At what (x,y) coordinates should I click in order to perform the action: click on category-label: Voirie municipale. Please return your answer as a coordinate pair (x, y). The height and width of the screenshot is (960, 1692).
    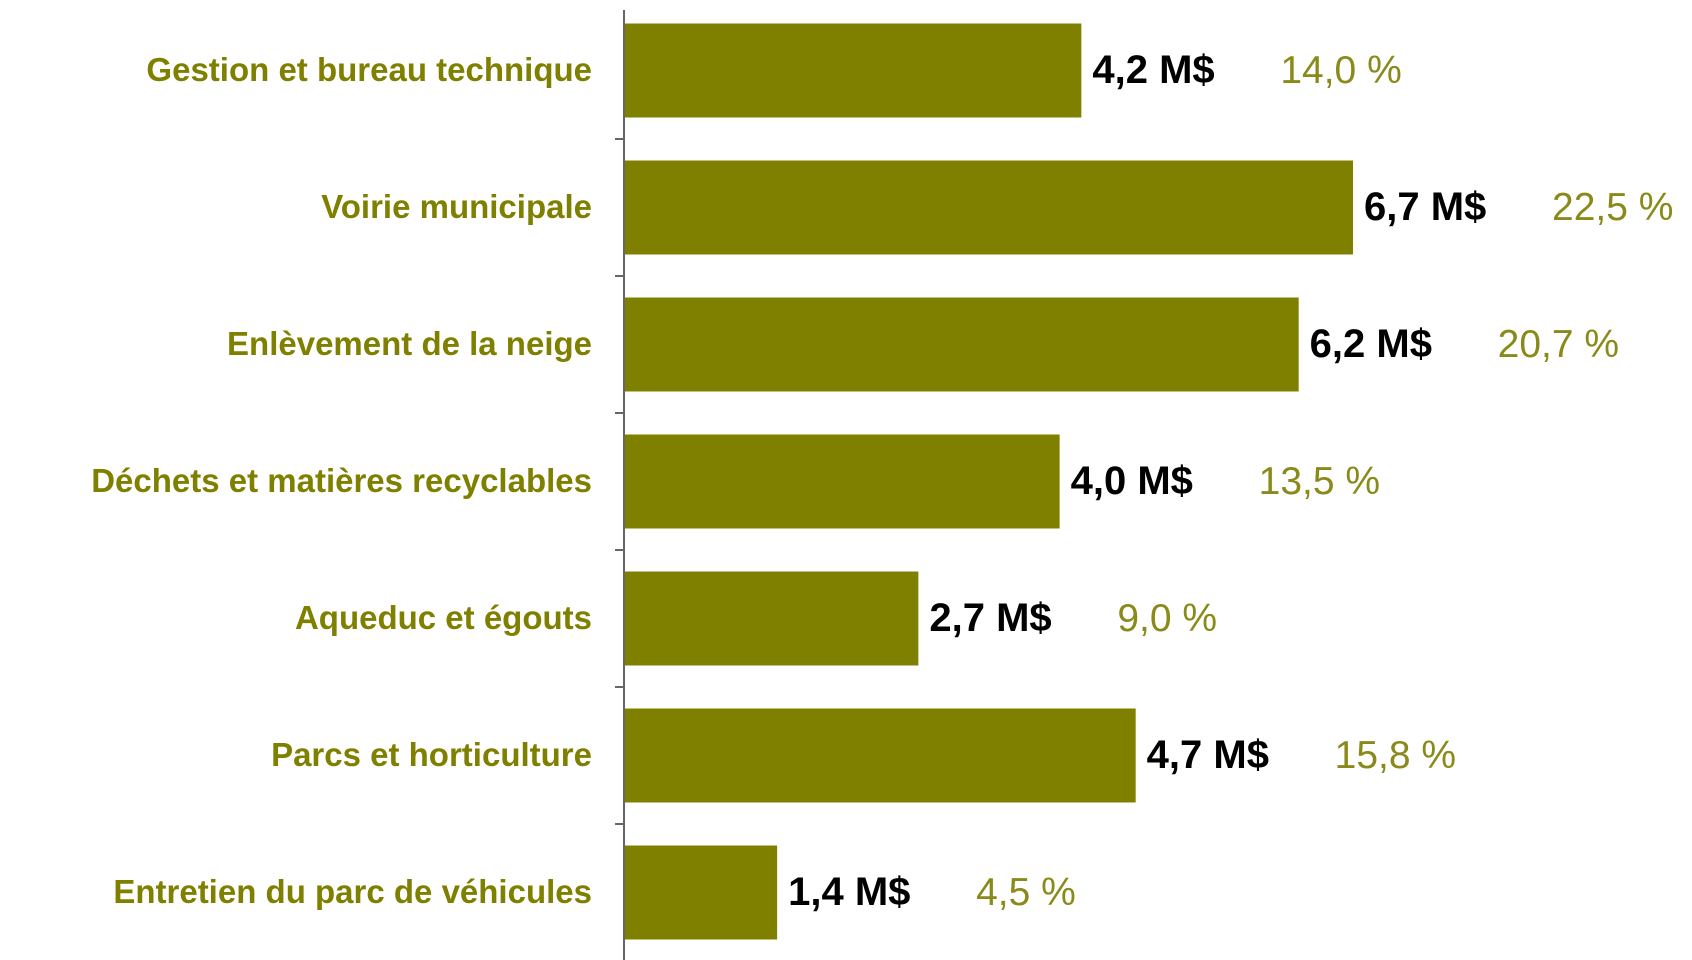
    Looking at the image, I should click on (456, 206).